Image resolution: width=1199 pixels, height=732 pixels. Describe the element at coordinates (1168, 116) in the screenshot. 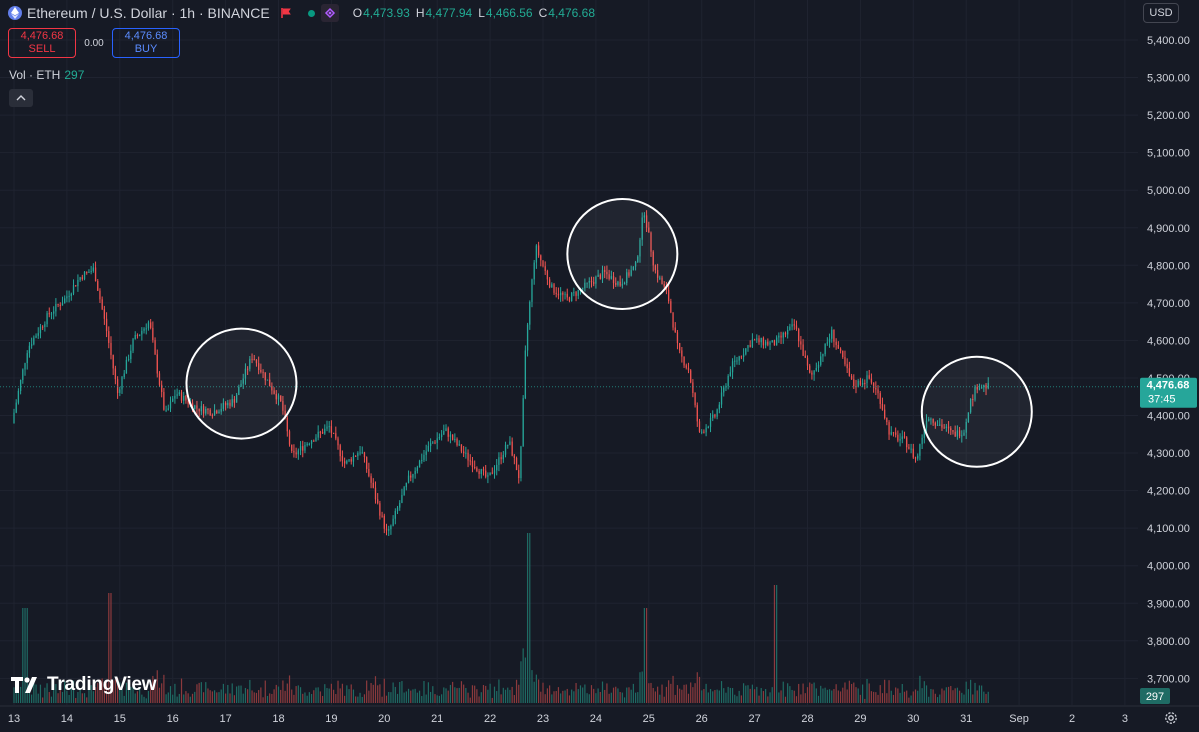

I see `price-tick-label: 5,200.00` at that location.